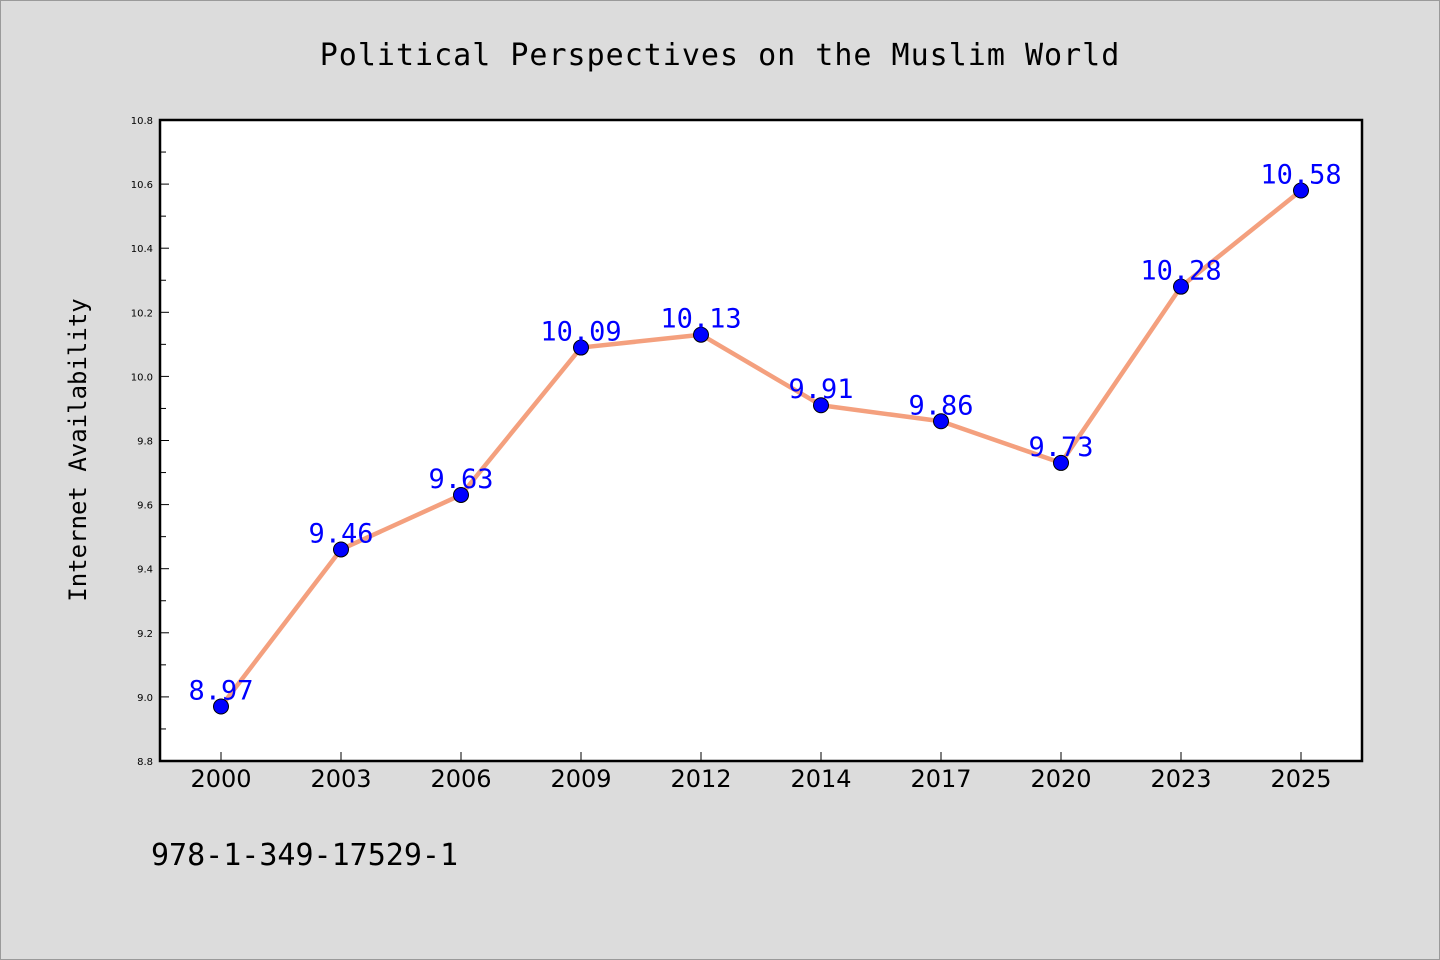 Image resolution: width=1440 pixels, height=960 pixels. What do you see at coordinates (700, 319) in the screenshot?
I see `data-label: 10.13` at bounding box center [700, 319].